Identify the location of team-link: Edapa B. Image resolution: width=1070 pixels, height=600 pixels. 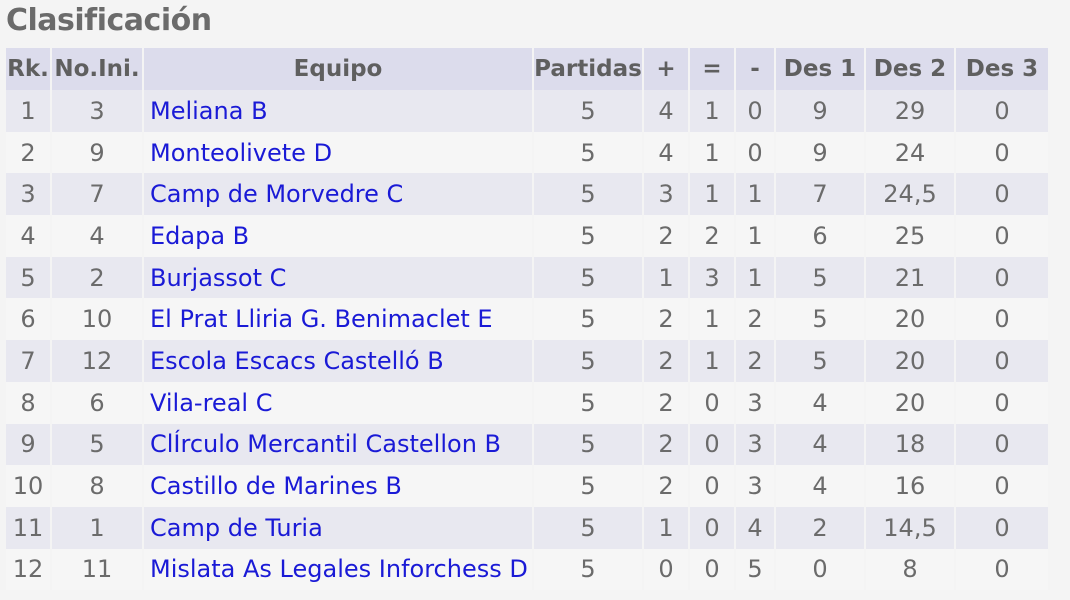
(200, 235).